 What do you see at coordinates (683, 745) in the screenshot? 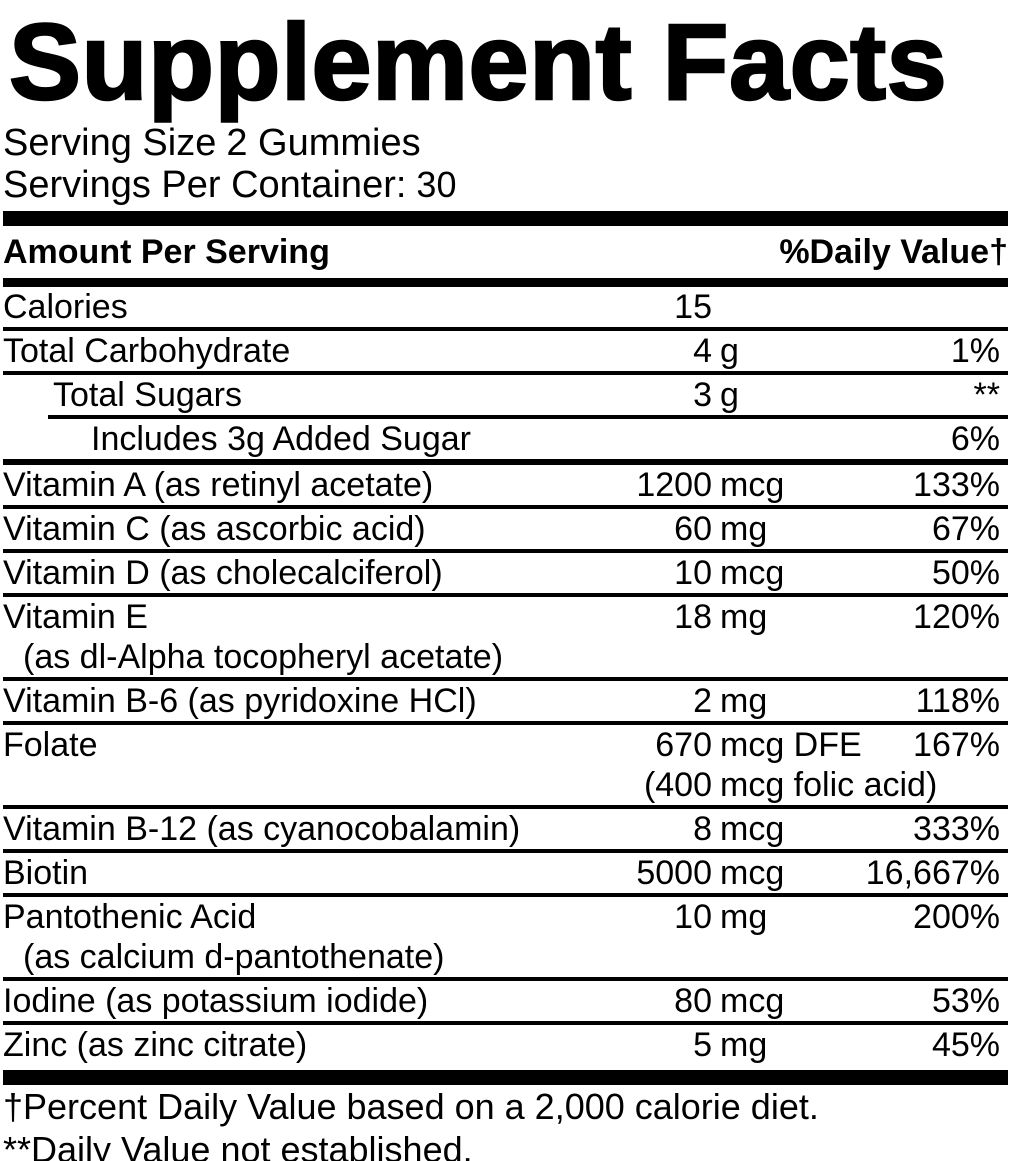
I see `amount-value: 670` at bounding box center [683, 745].